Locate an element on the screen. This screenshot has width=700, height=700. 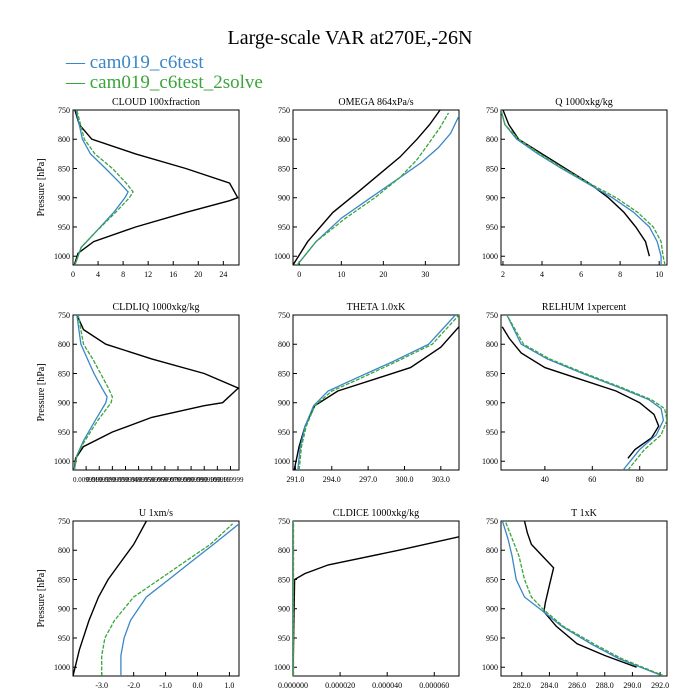
x-tick-label: 6 is located at coordinates (581, 274).